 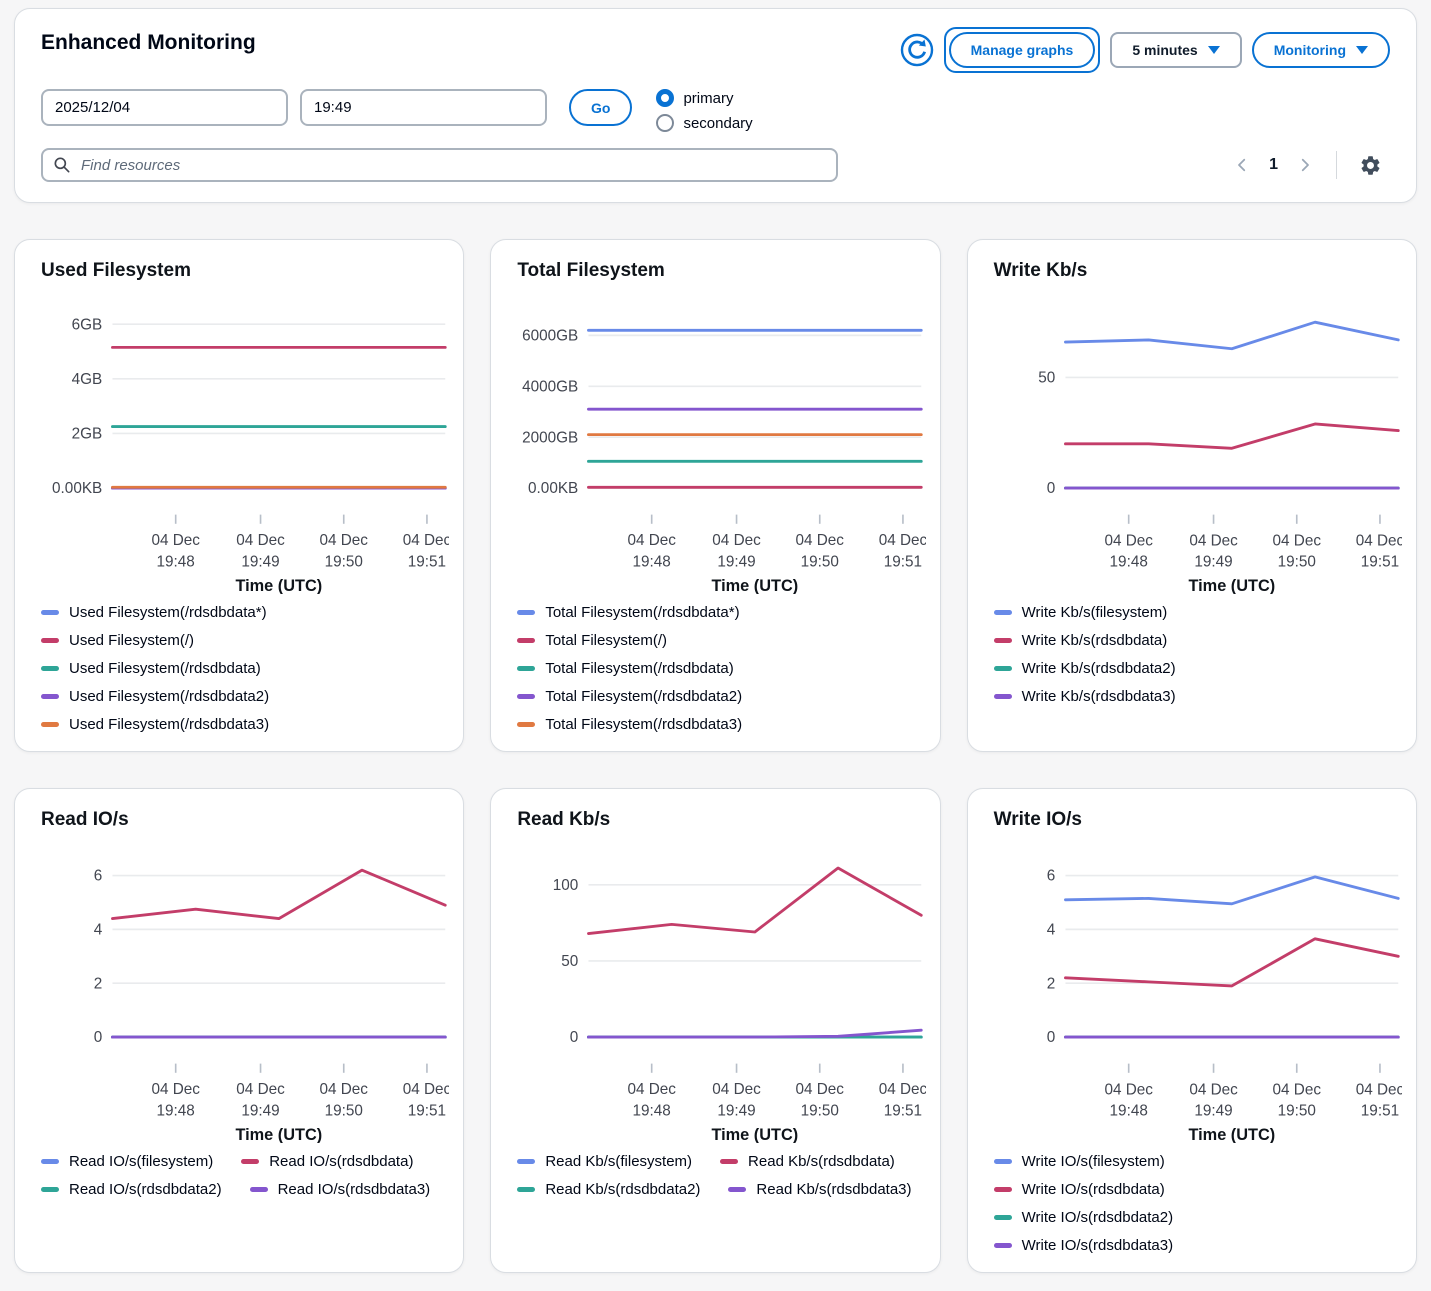 What do you see at coordinates (1094, 613) in the screenshot?
I see `legend-label: Write Kb/s(filesystem)` at bounding box center [1094, 613].